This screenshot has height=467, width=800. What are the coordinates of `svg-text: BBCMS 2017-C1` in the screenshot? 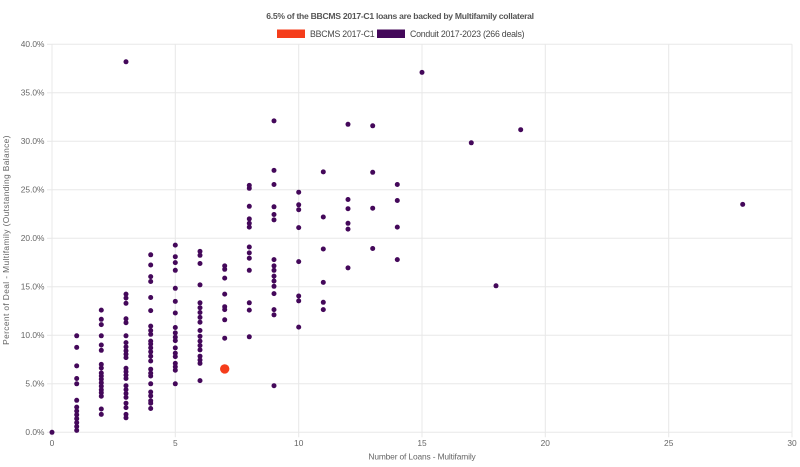 It's located at (342, 34).